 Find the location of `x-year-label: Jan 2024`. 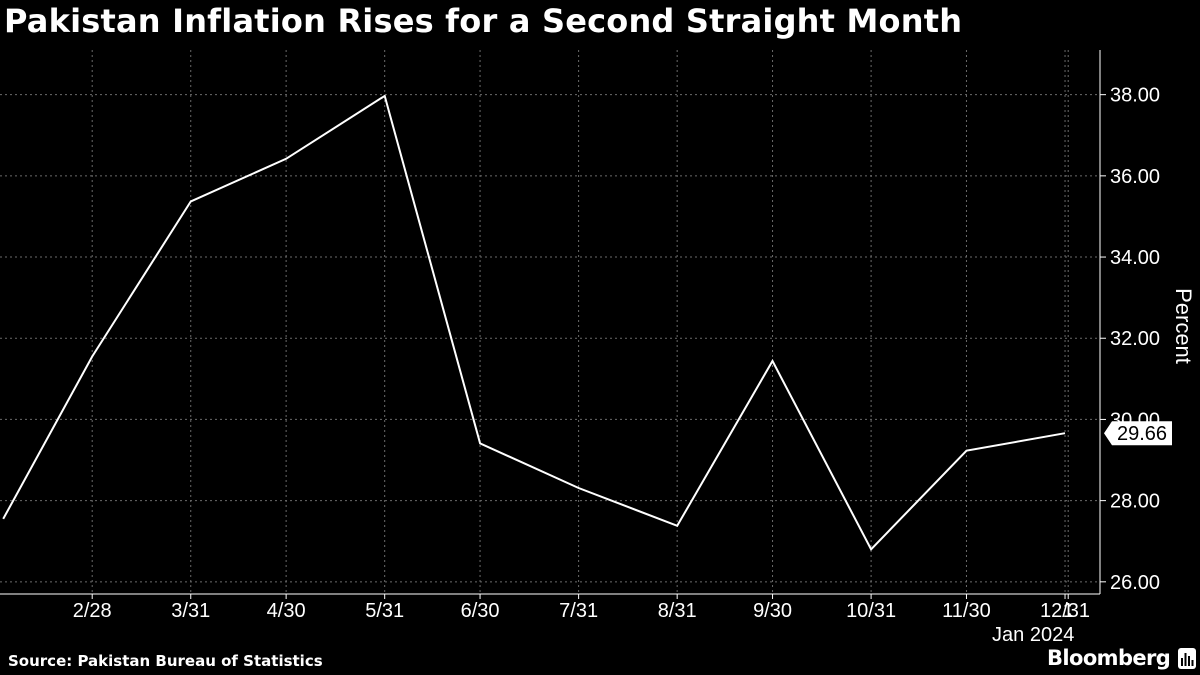

x-year-label: Jan 2024 is located at coordinates (1033, 635).